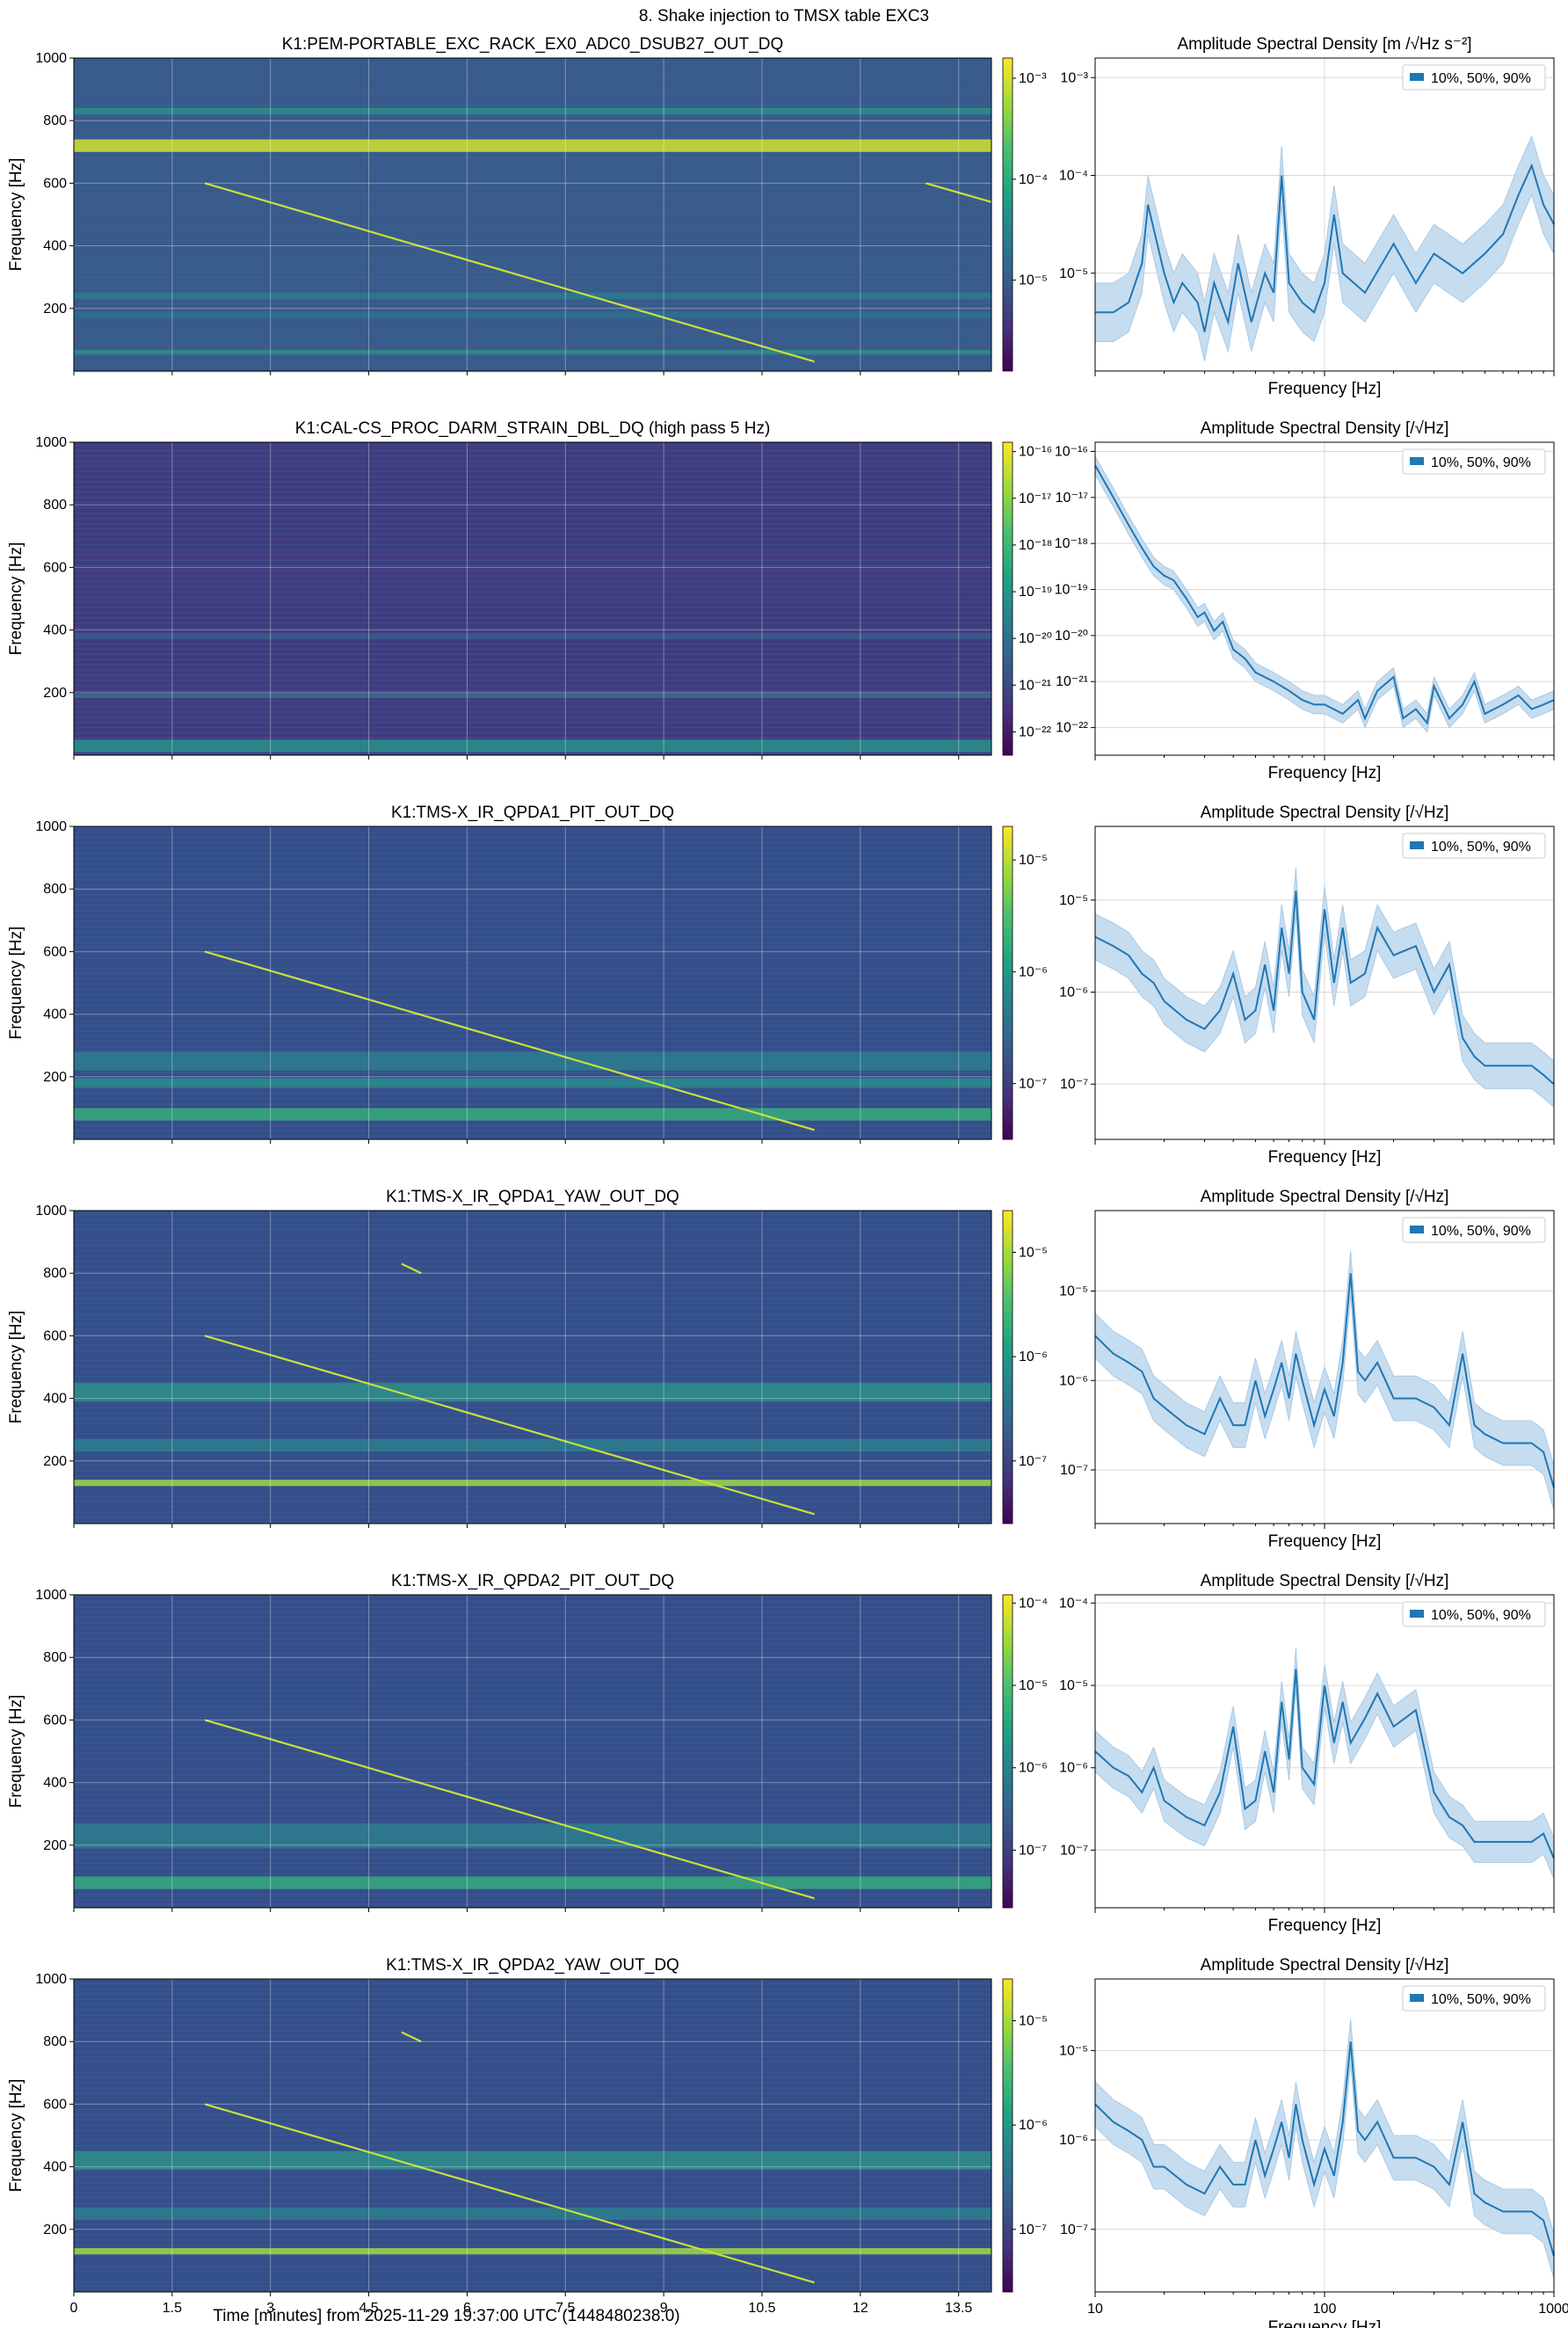  I want to click on xtick-label: 13.5, so click(958, 2308).